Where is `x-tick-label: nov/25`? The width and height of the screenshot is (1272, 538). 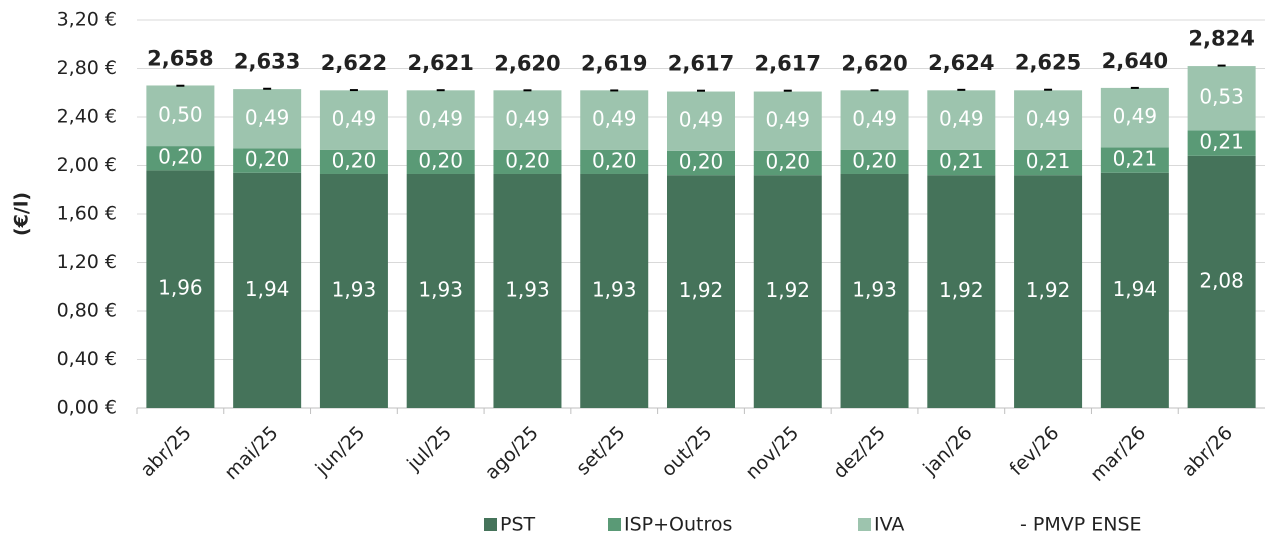 x-tick-label: nov/25 is located at coordinates (772, 453).